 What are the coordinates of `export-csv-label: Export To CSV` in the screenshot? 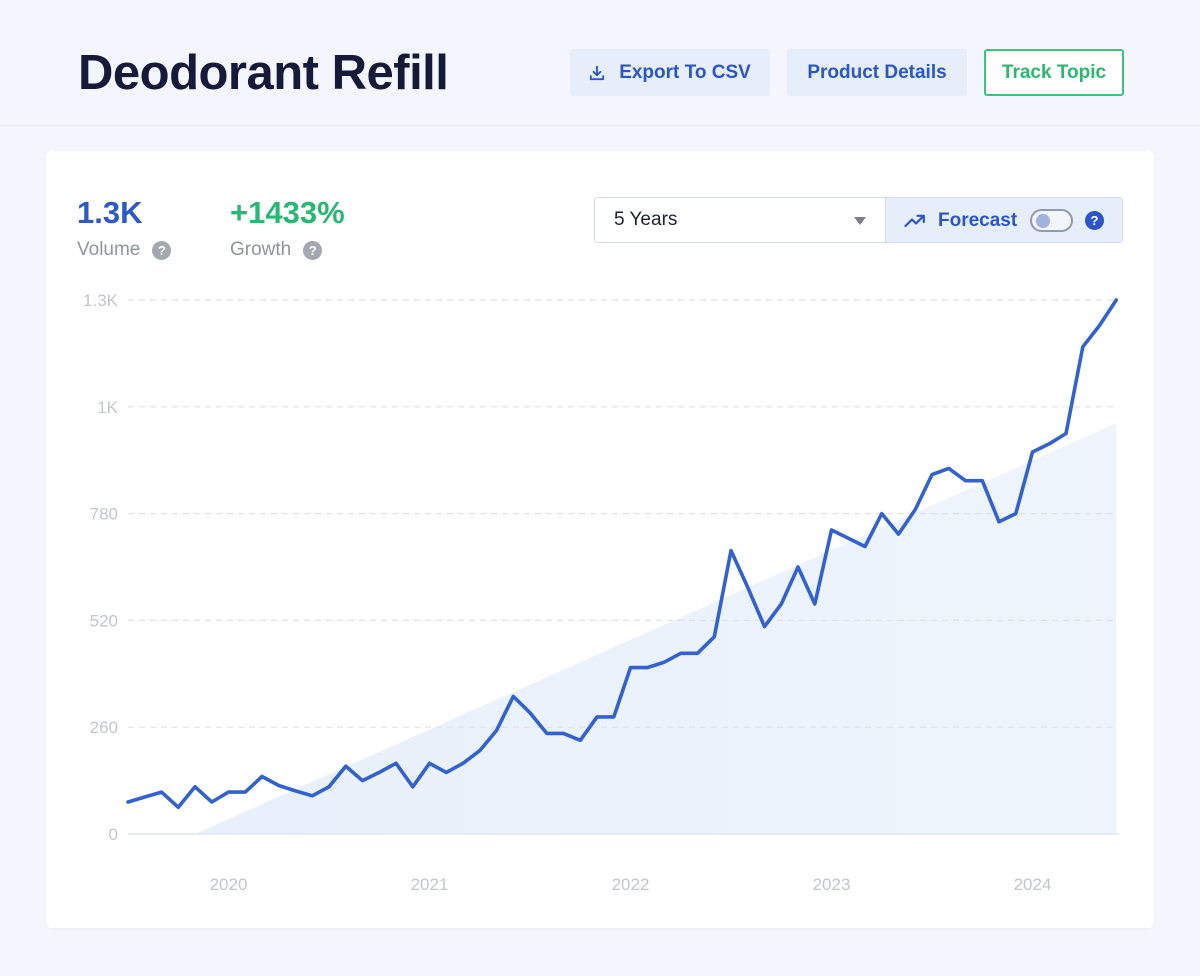 It's located at (685, 72).